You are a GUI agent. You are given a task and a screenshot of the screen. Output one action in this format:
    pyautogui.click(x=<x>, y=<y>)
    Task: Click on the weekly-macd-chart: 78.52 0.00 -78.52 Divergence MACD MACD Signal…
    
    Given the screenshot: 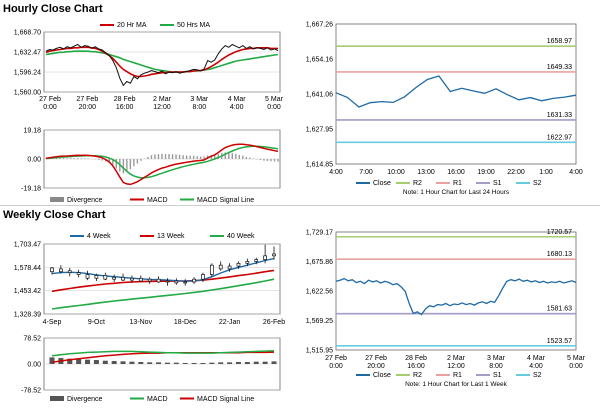 What is the action you would take?
    pyautogui.click(x=151, y=369)
    